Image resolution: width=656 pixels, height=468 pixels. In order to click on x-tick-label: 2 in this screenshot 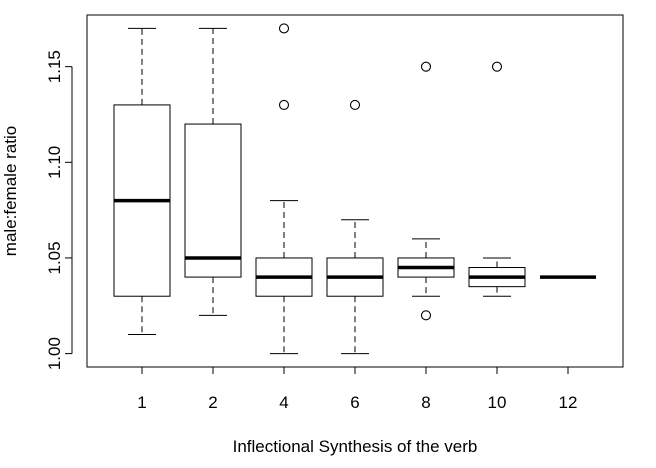, I will do `click(212, 402)`.